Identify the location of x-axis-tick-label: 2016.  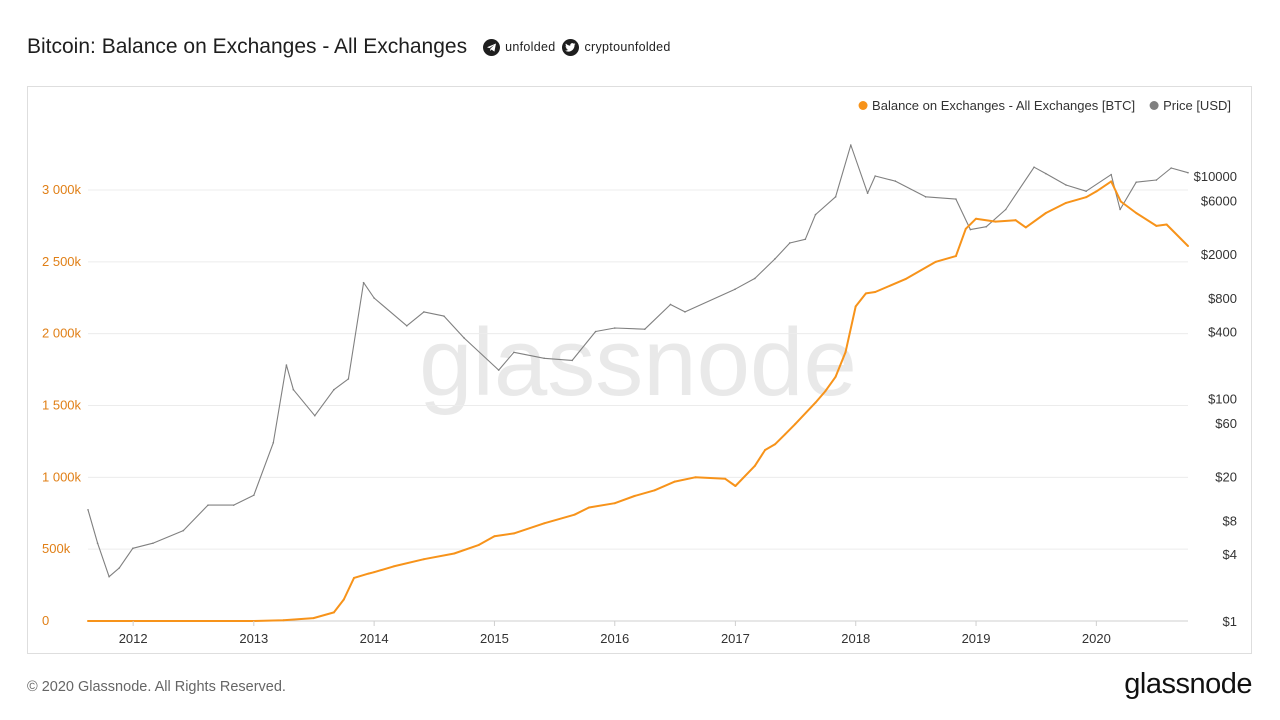
(614, 638).